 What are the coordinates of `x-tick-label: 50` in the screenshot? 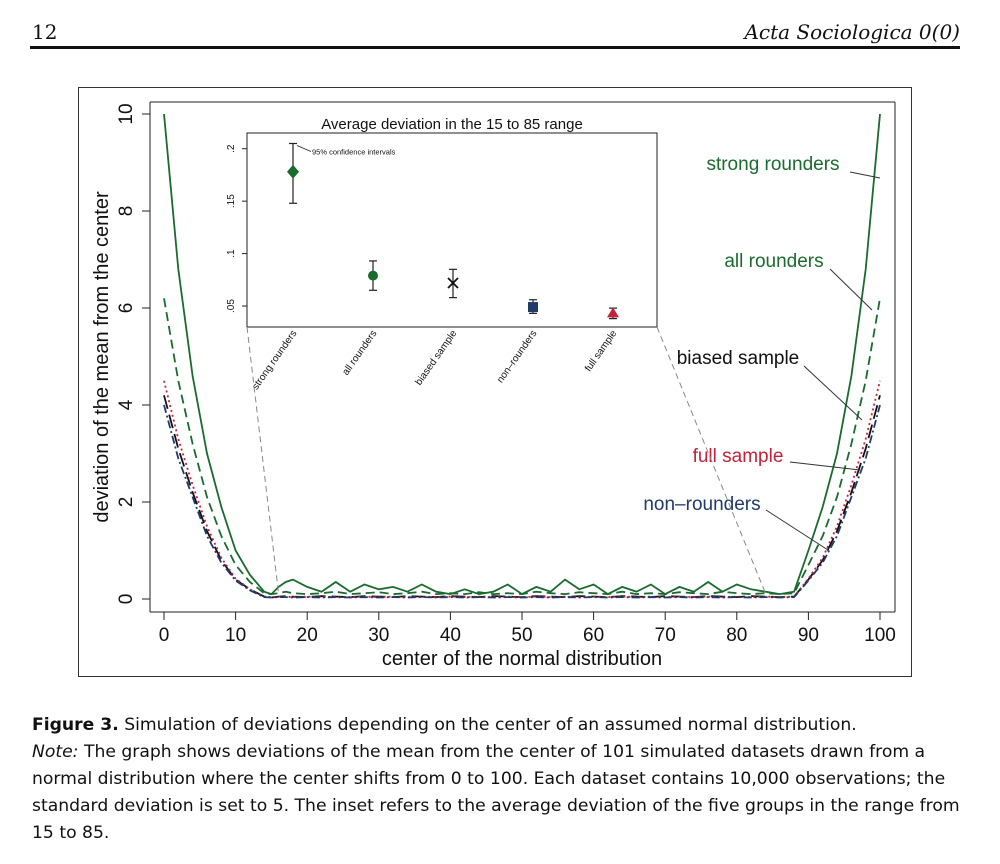 It's located at (521, 635).